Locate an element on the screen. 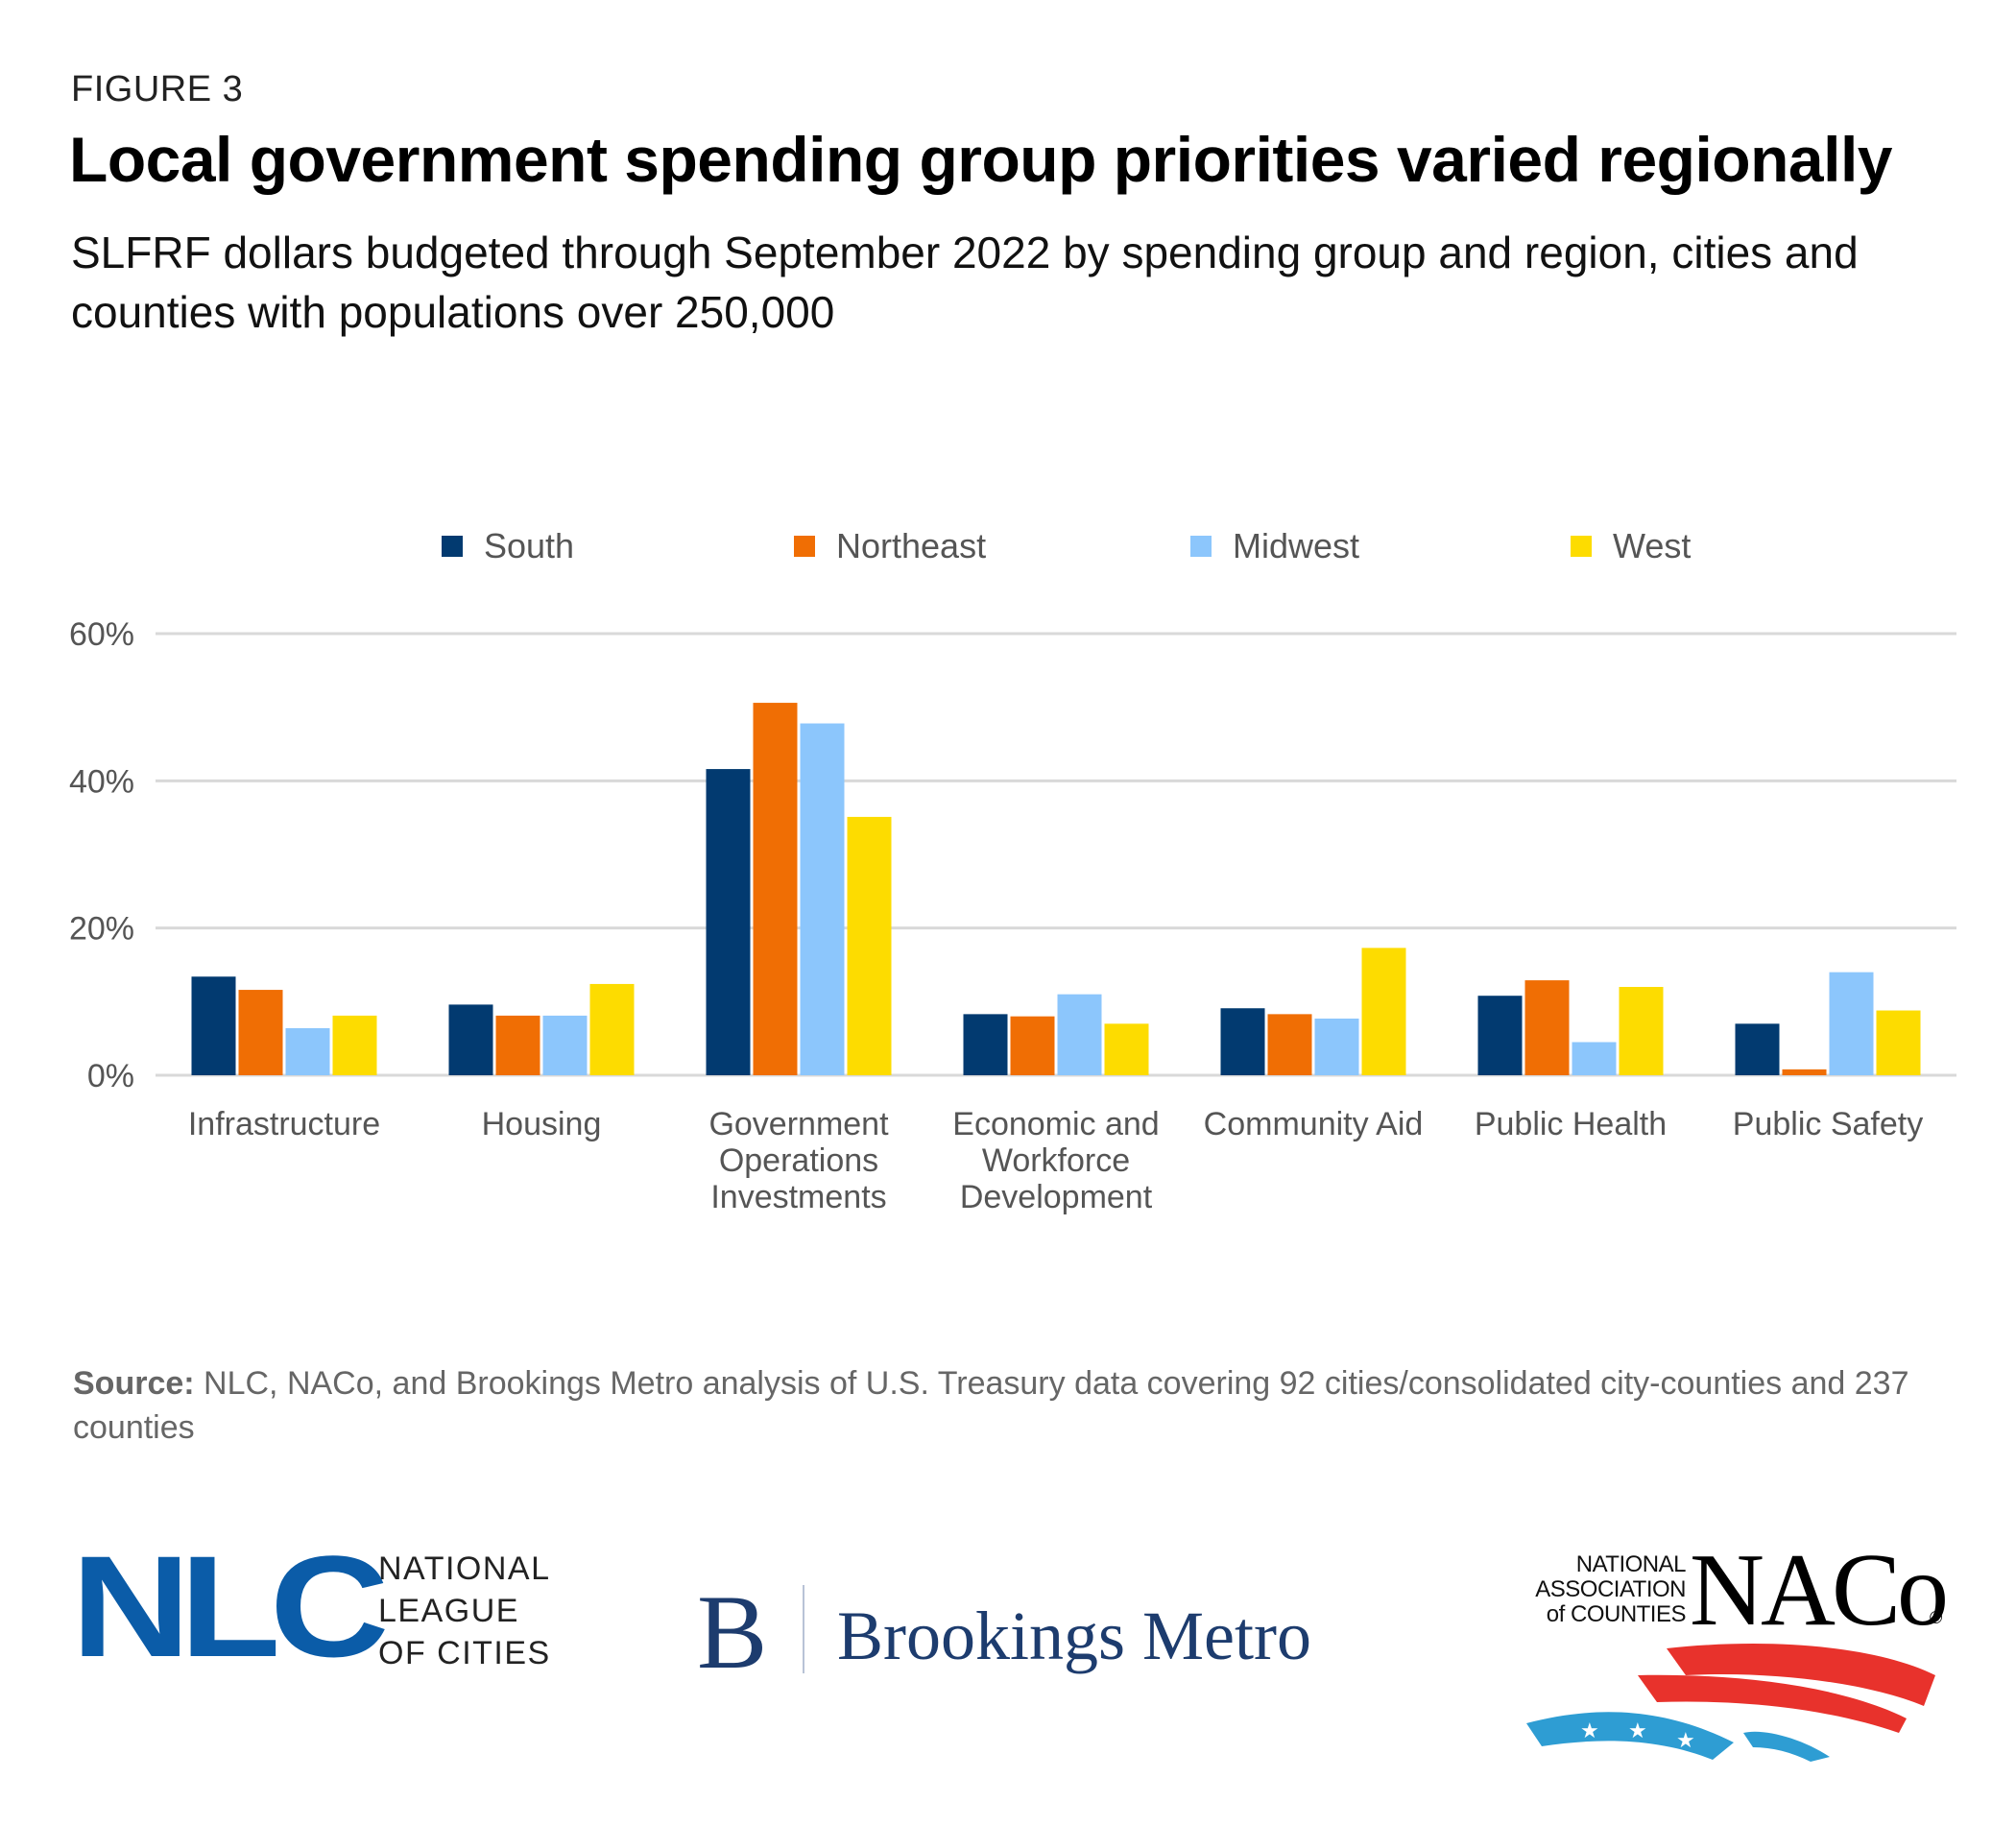 This screenshot has height=1826, width=2016. naco-line: ASSOCIATION is located at coordinates (1610, 1589).